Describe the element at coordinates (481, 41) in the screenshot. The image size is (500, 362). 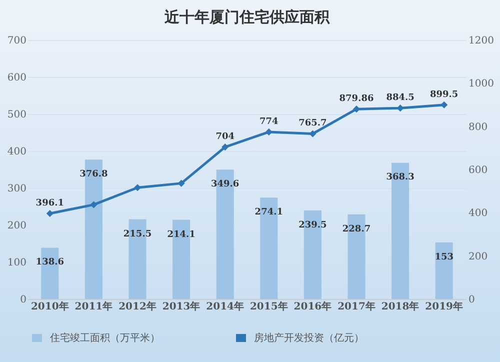
I see `y2-tick-label: 1200` at that location.